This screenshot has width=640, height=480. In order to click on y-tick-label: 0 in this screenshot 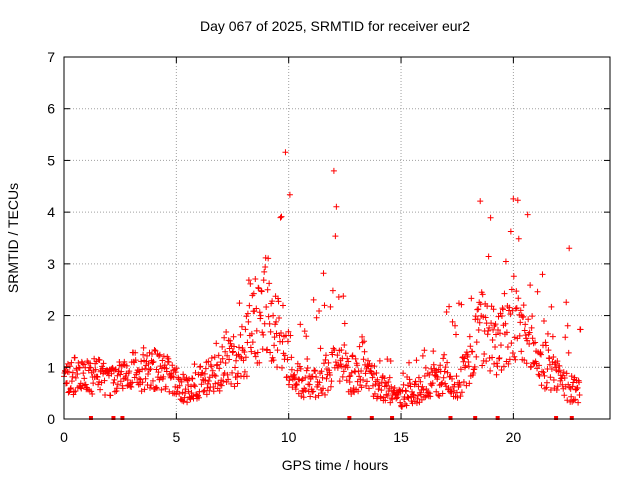, I will do `click(51, 419)`.